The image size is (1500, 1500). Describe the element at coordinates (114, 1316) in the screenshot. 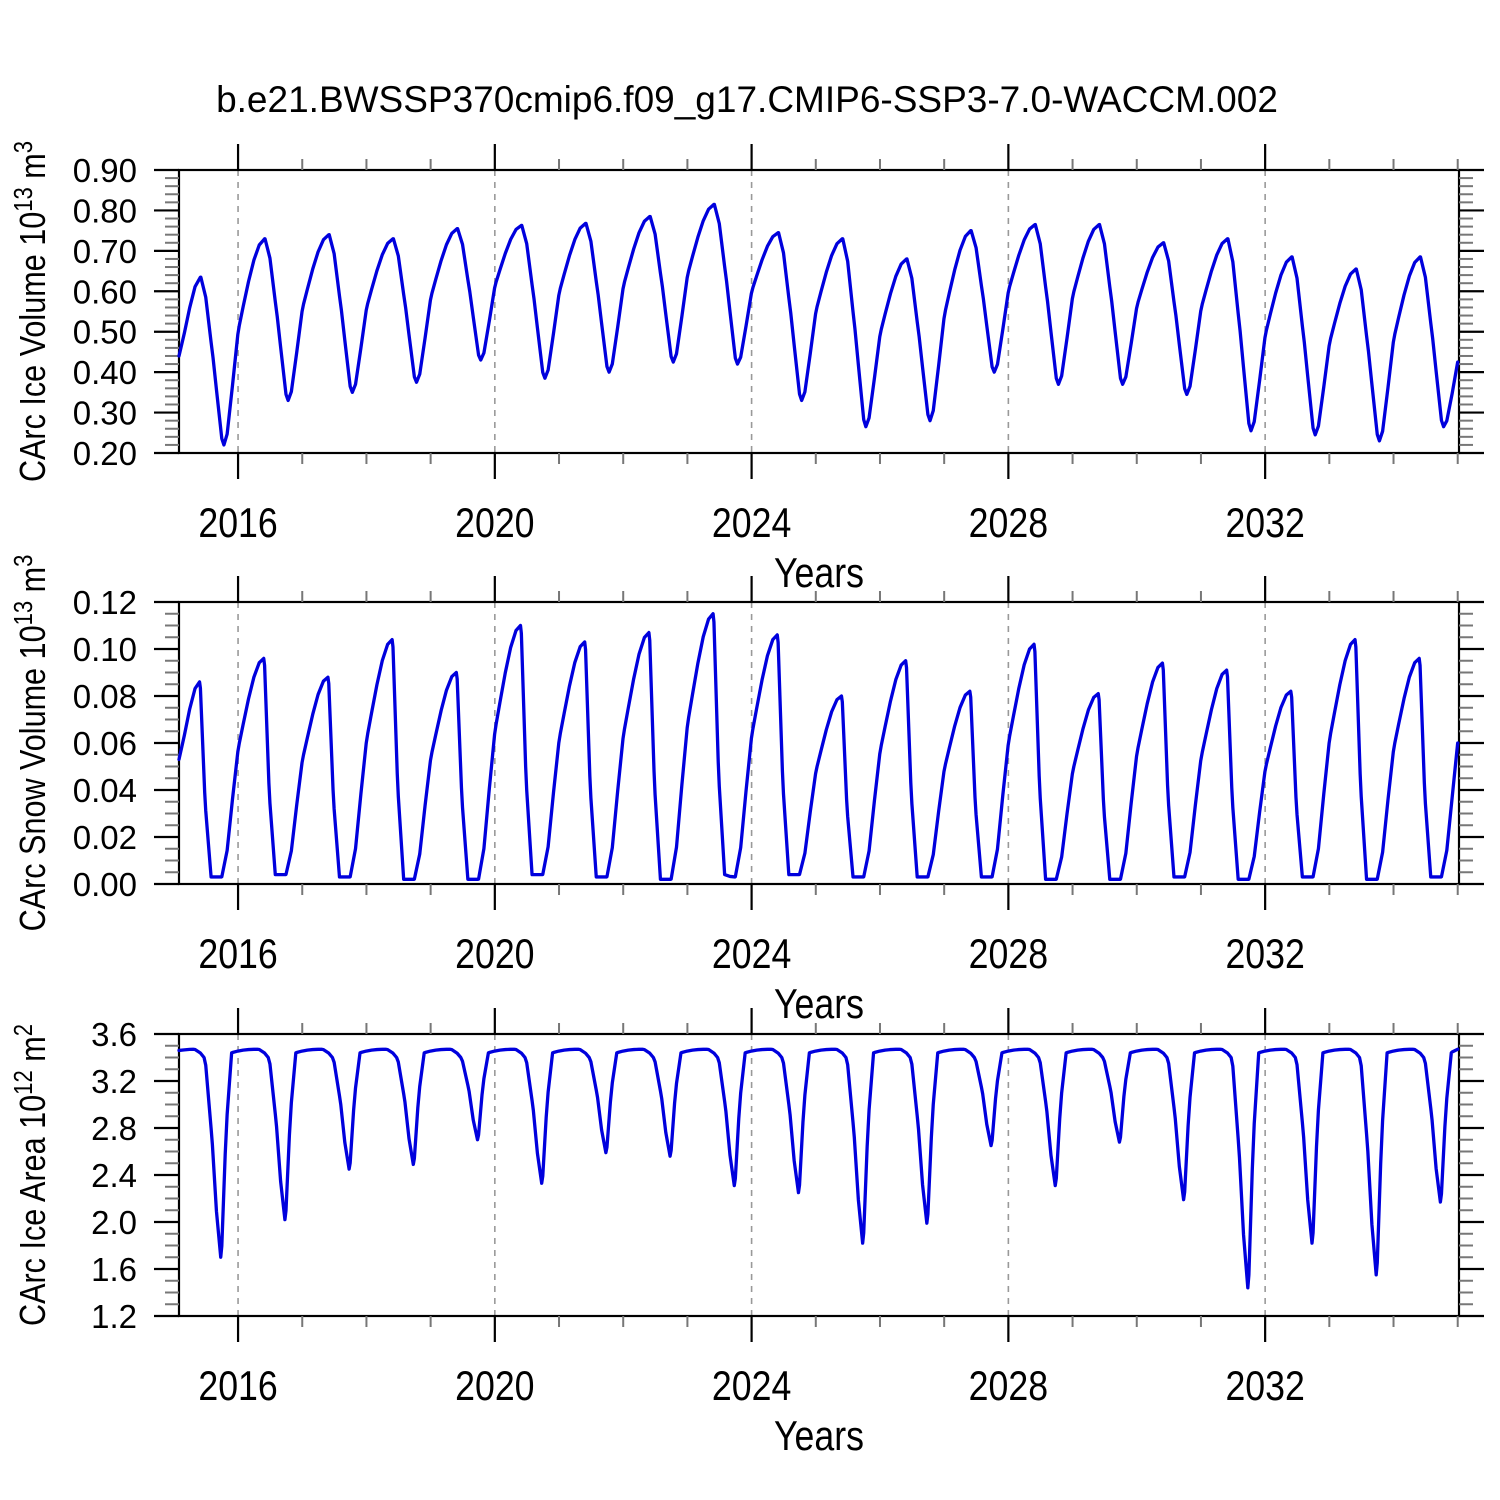

I see `y-tick-label: 1.2` at that location.